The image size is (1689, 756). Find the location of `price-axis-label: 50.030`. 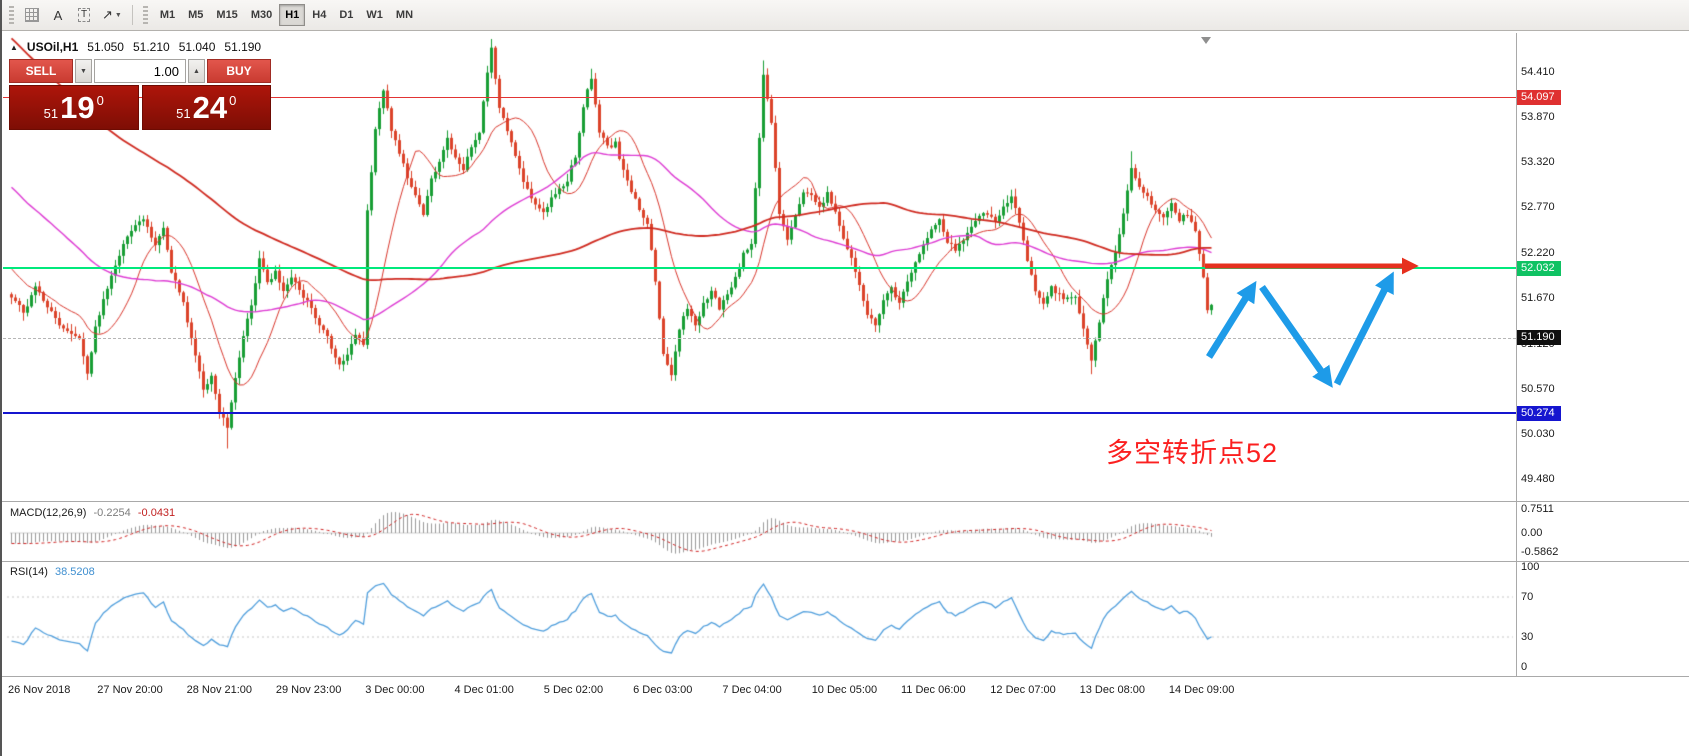

price-axis-label: 50.030 is located at coordinates (1538, 433).